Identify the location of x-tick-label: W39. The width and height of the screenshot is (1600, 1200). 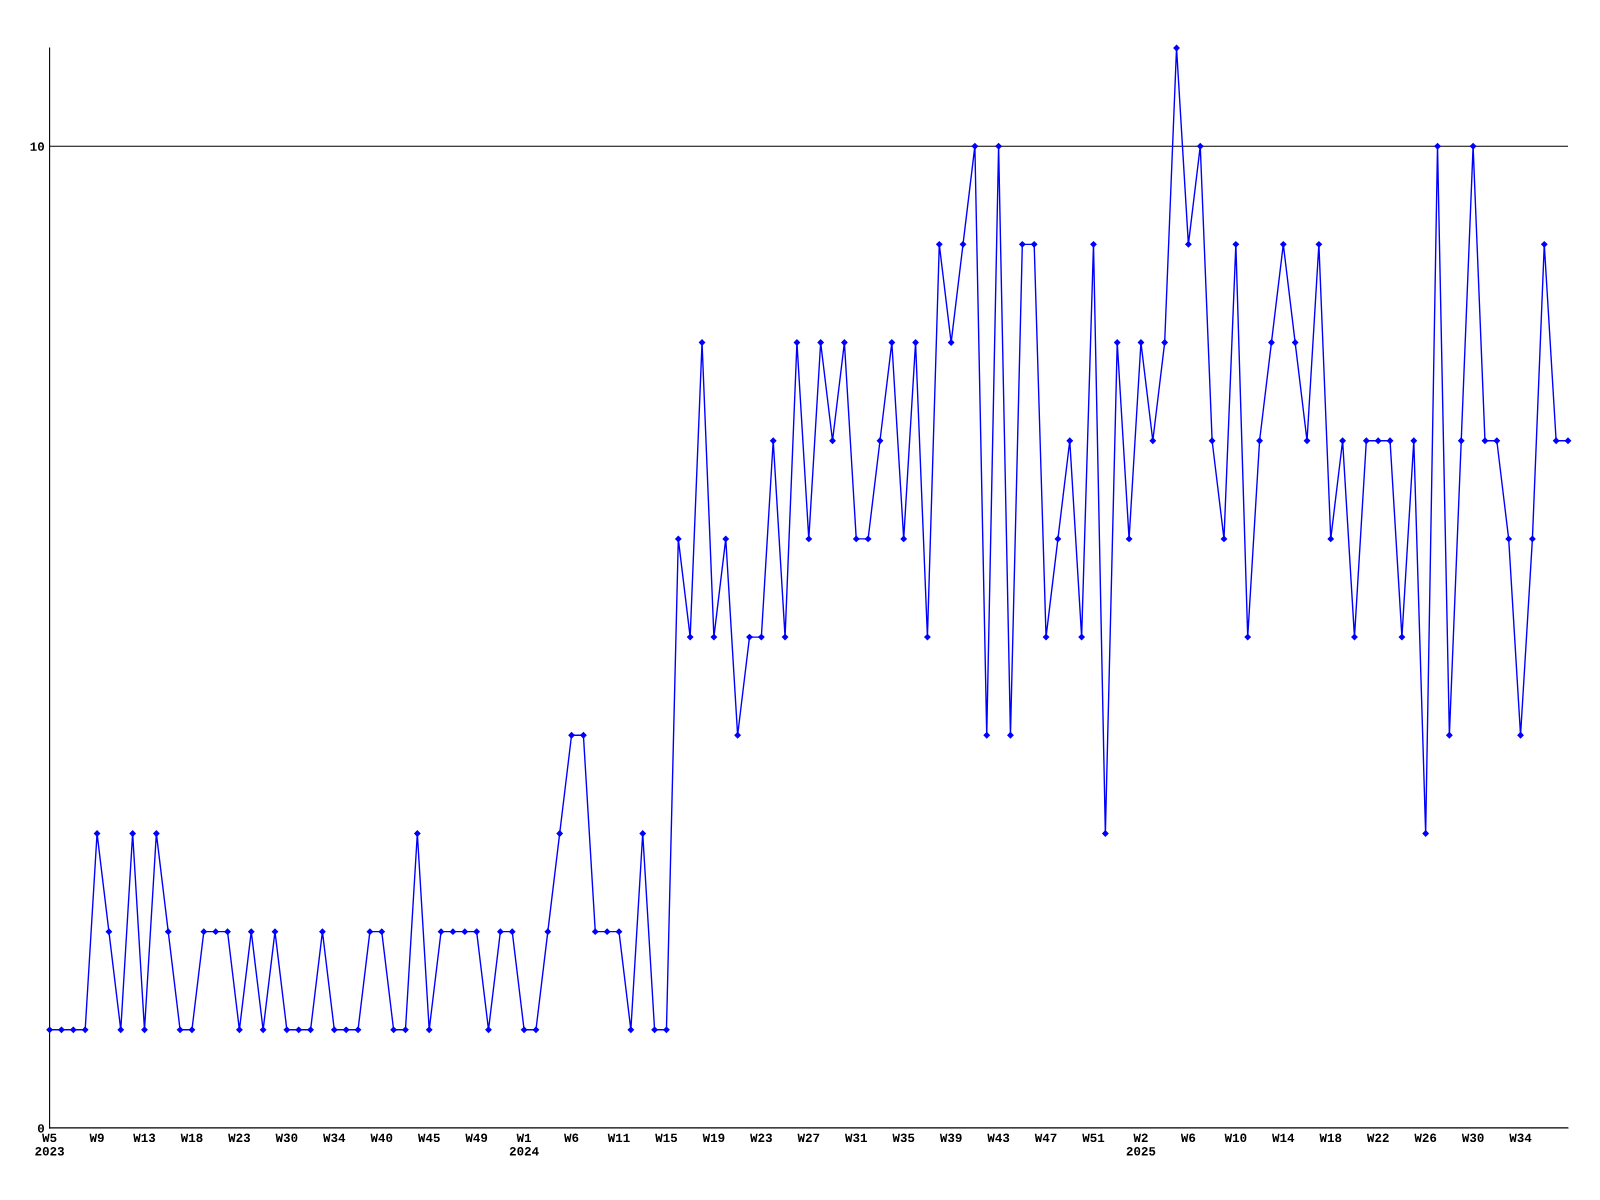
(950, 1138).